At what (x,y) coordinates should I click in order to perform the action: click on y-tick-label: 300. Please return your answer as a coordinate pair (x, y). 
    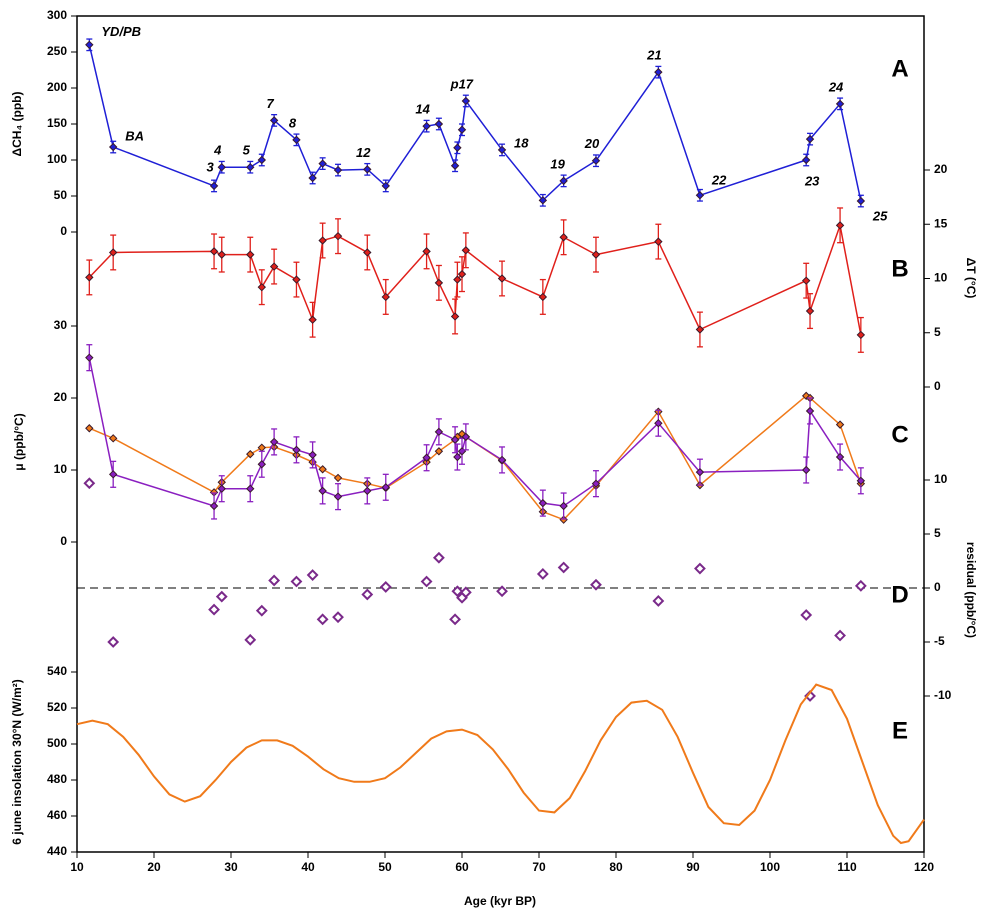
    Looking at the image, I should click on (57, 15).